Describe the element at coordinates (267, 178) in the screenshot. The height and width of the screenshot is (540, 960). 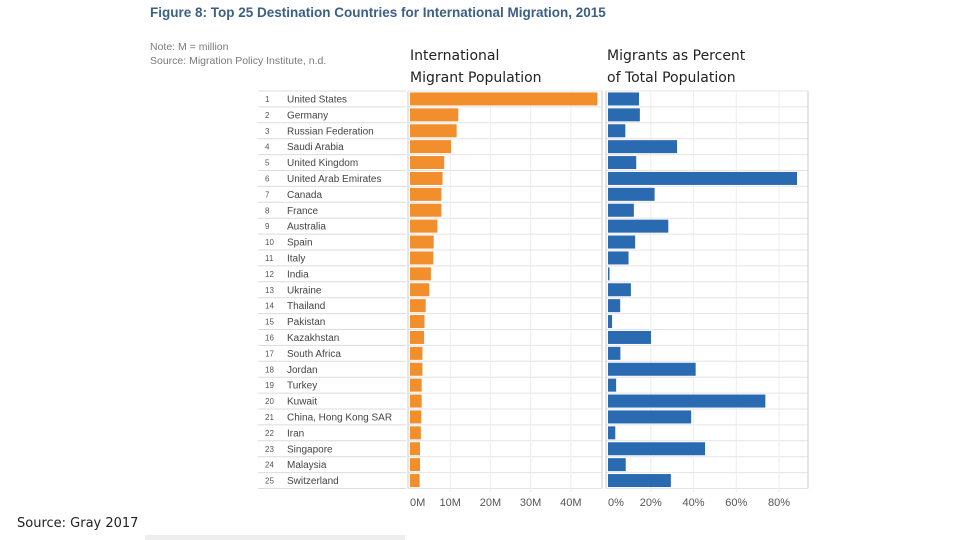
I see `rank-label: 6` at that location.